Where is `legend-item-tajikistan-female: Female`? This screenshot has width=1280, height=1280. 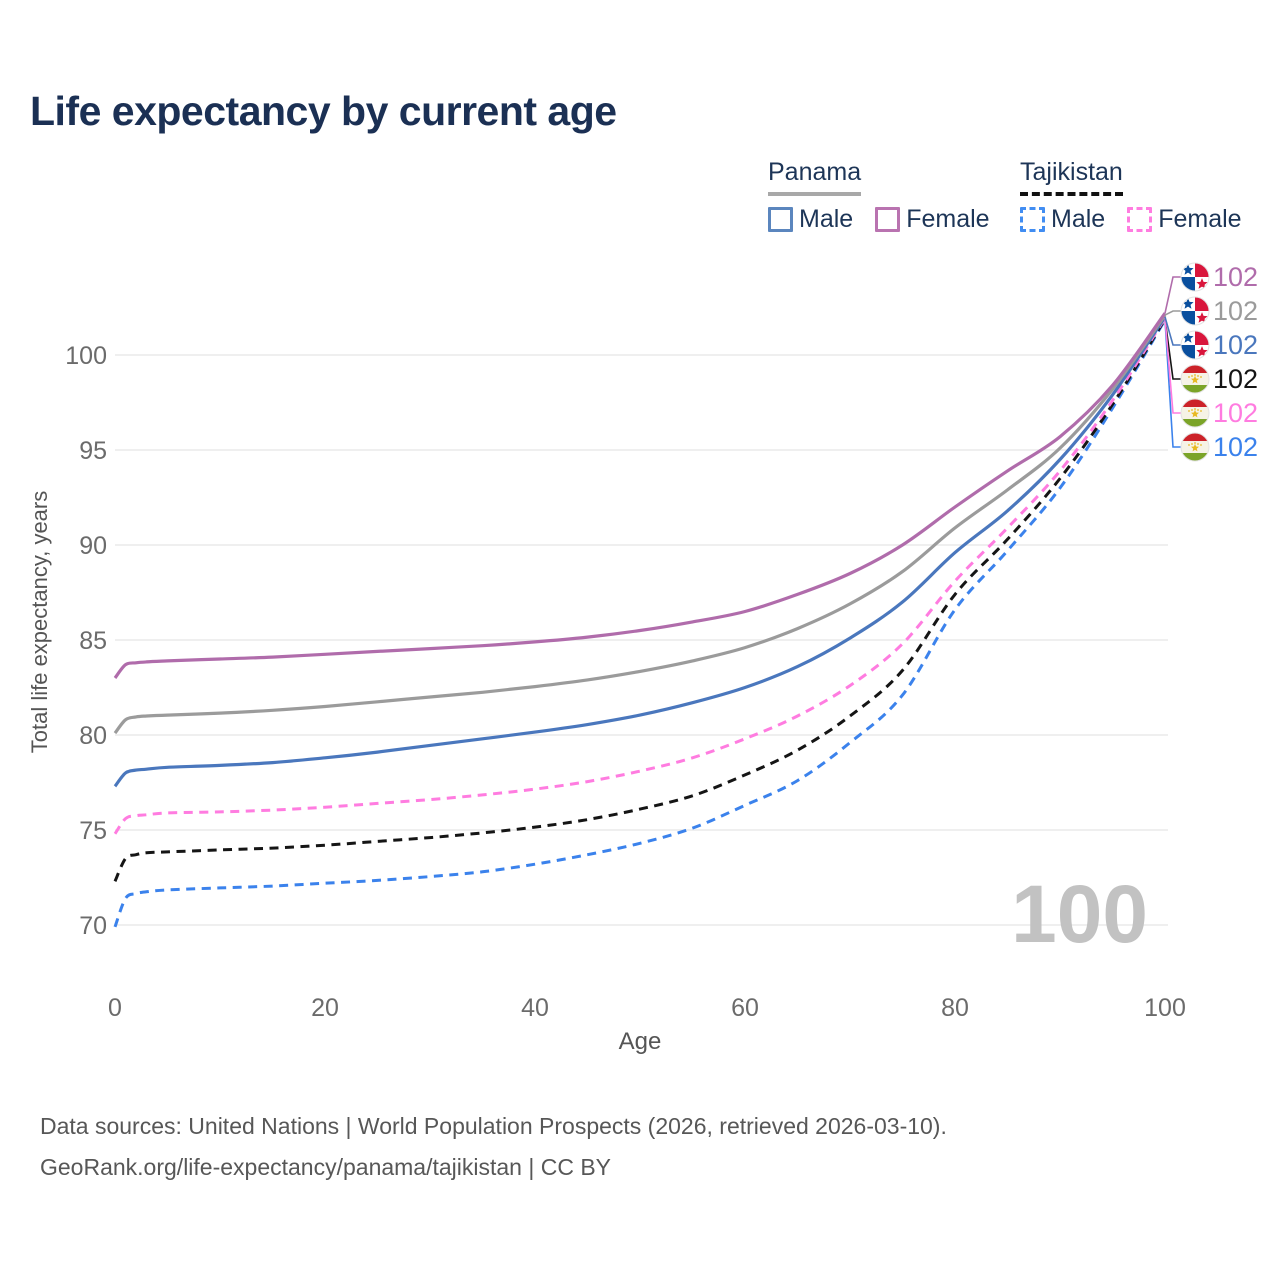 legend-item-tajikistan-female: Female is located at coordinates (1184, 219).